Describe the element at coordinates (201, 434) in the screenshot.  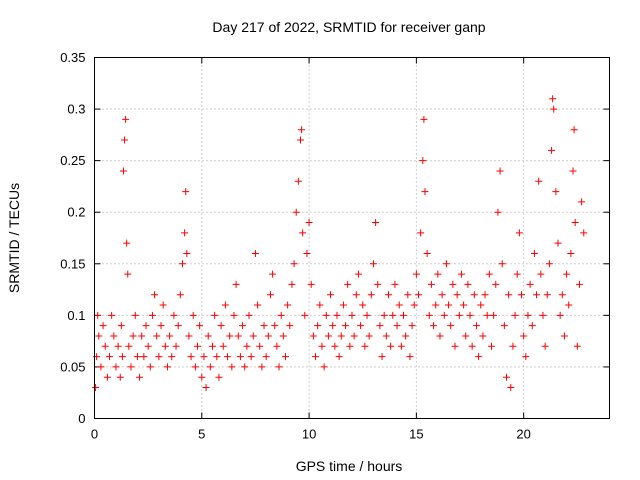
I see `x-tick-label: 5` at that location.